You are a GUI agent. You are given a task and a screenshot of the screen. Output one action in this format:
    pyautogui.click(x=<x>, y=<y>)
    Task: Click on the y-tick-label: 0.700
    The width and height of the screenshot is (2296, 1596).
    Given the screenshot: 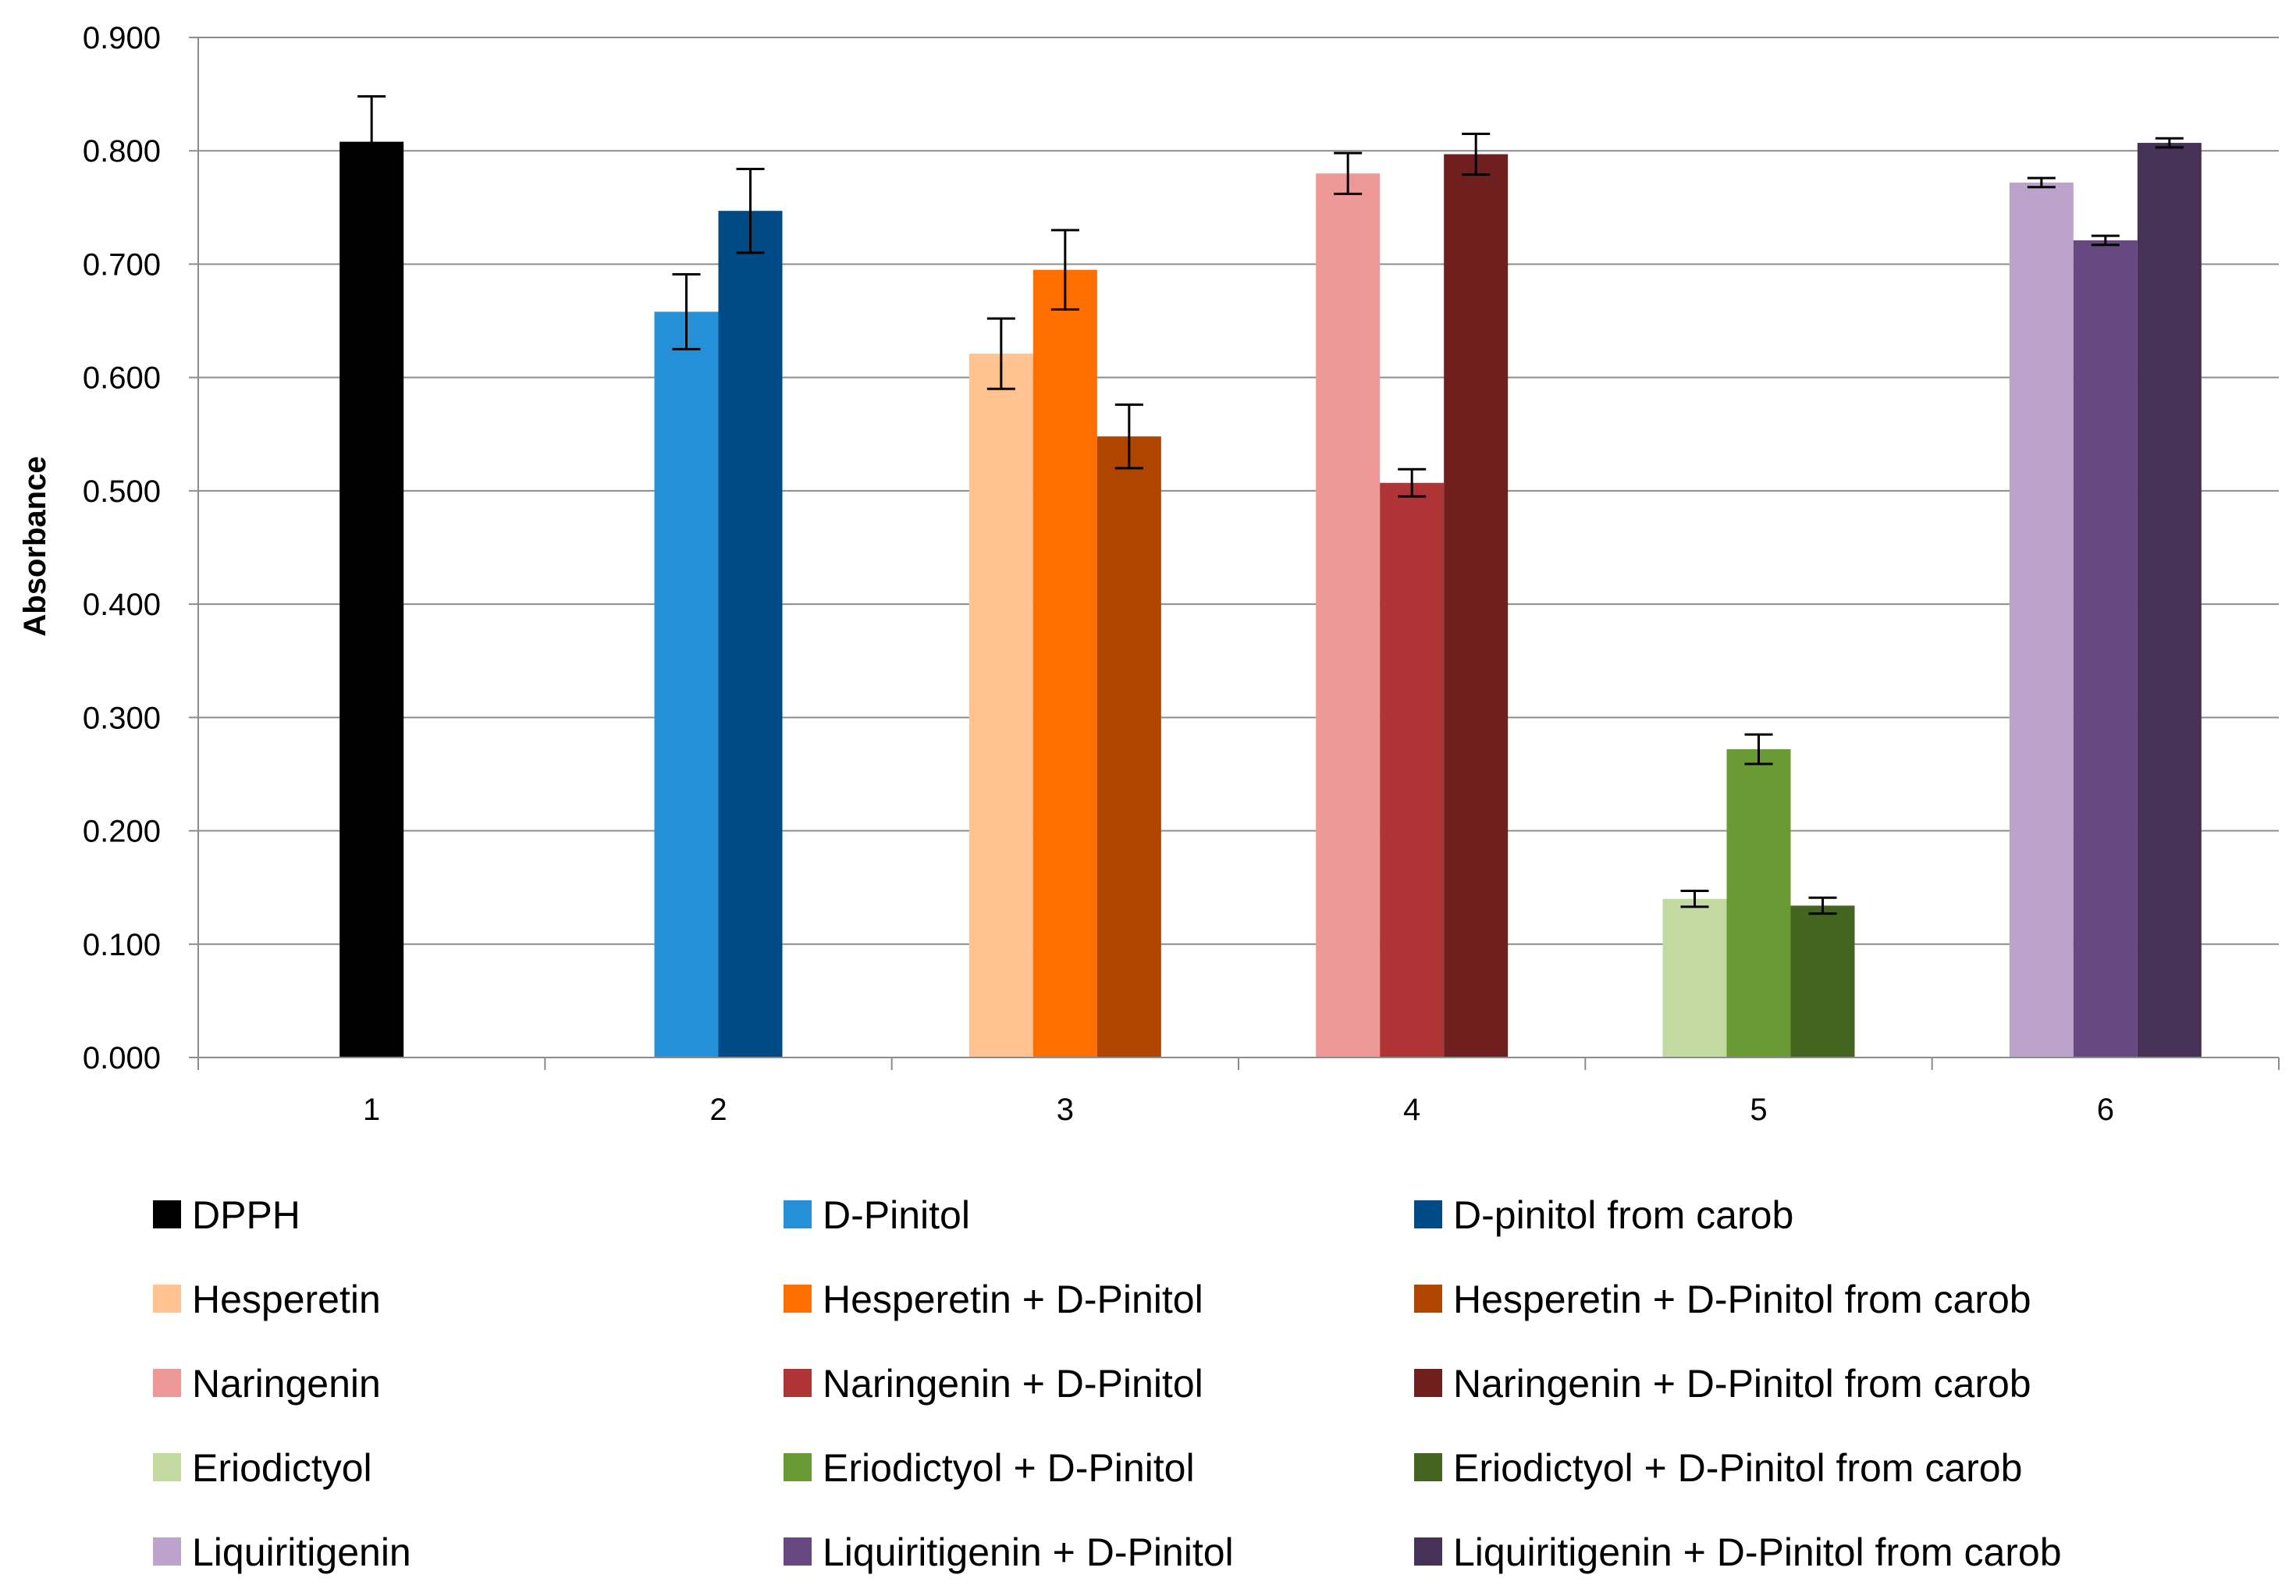 What is the action you would take?
    pyautogui.click(x=122, y=264)
    